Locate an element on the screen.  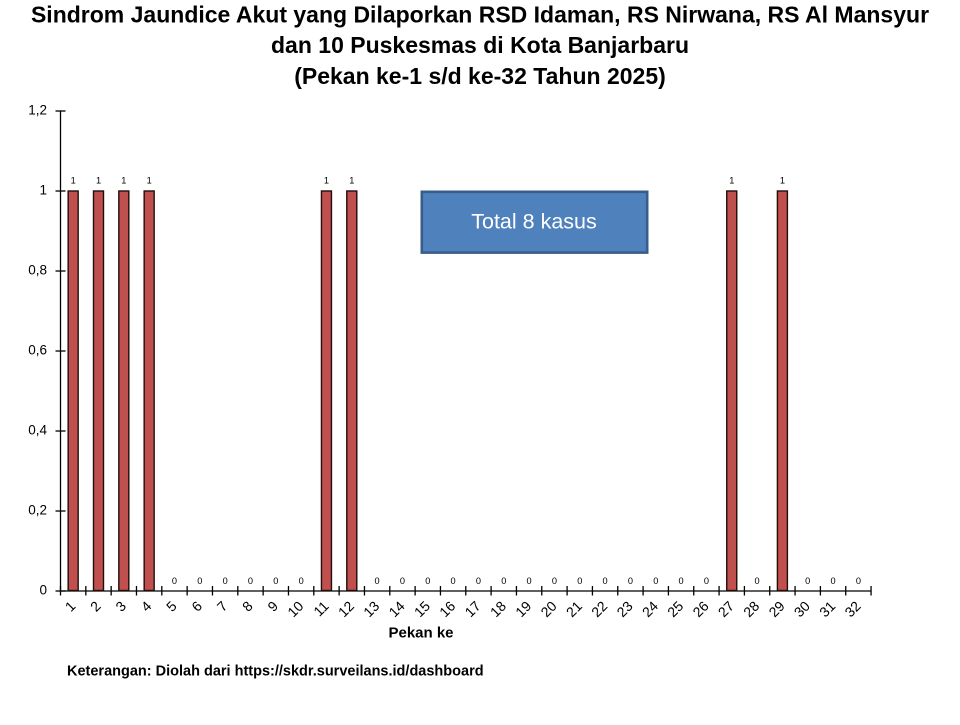
svg-text: 4 is located at coordinates (146, 606).